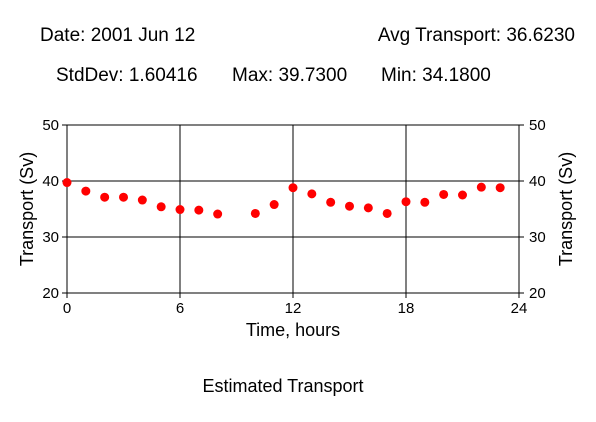 The width and height of the screenshot is (596, 422). What do you see at coordinates (293, 330) in the screenshot?
I see `x-axis-label: Time, hours` at bounding box center [293, 330].